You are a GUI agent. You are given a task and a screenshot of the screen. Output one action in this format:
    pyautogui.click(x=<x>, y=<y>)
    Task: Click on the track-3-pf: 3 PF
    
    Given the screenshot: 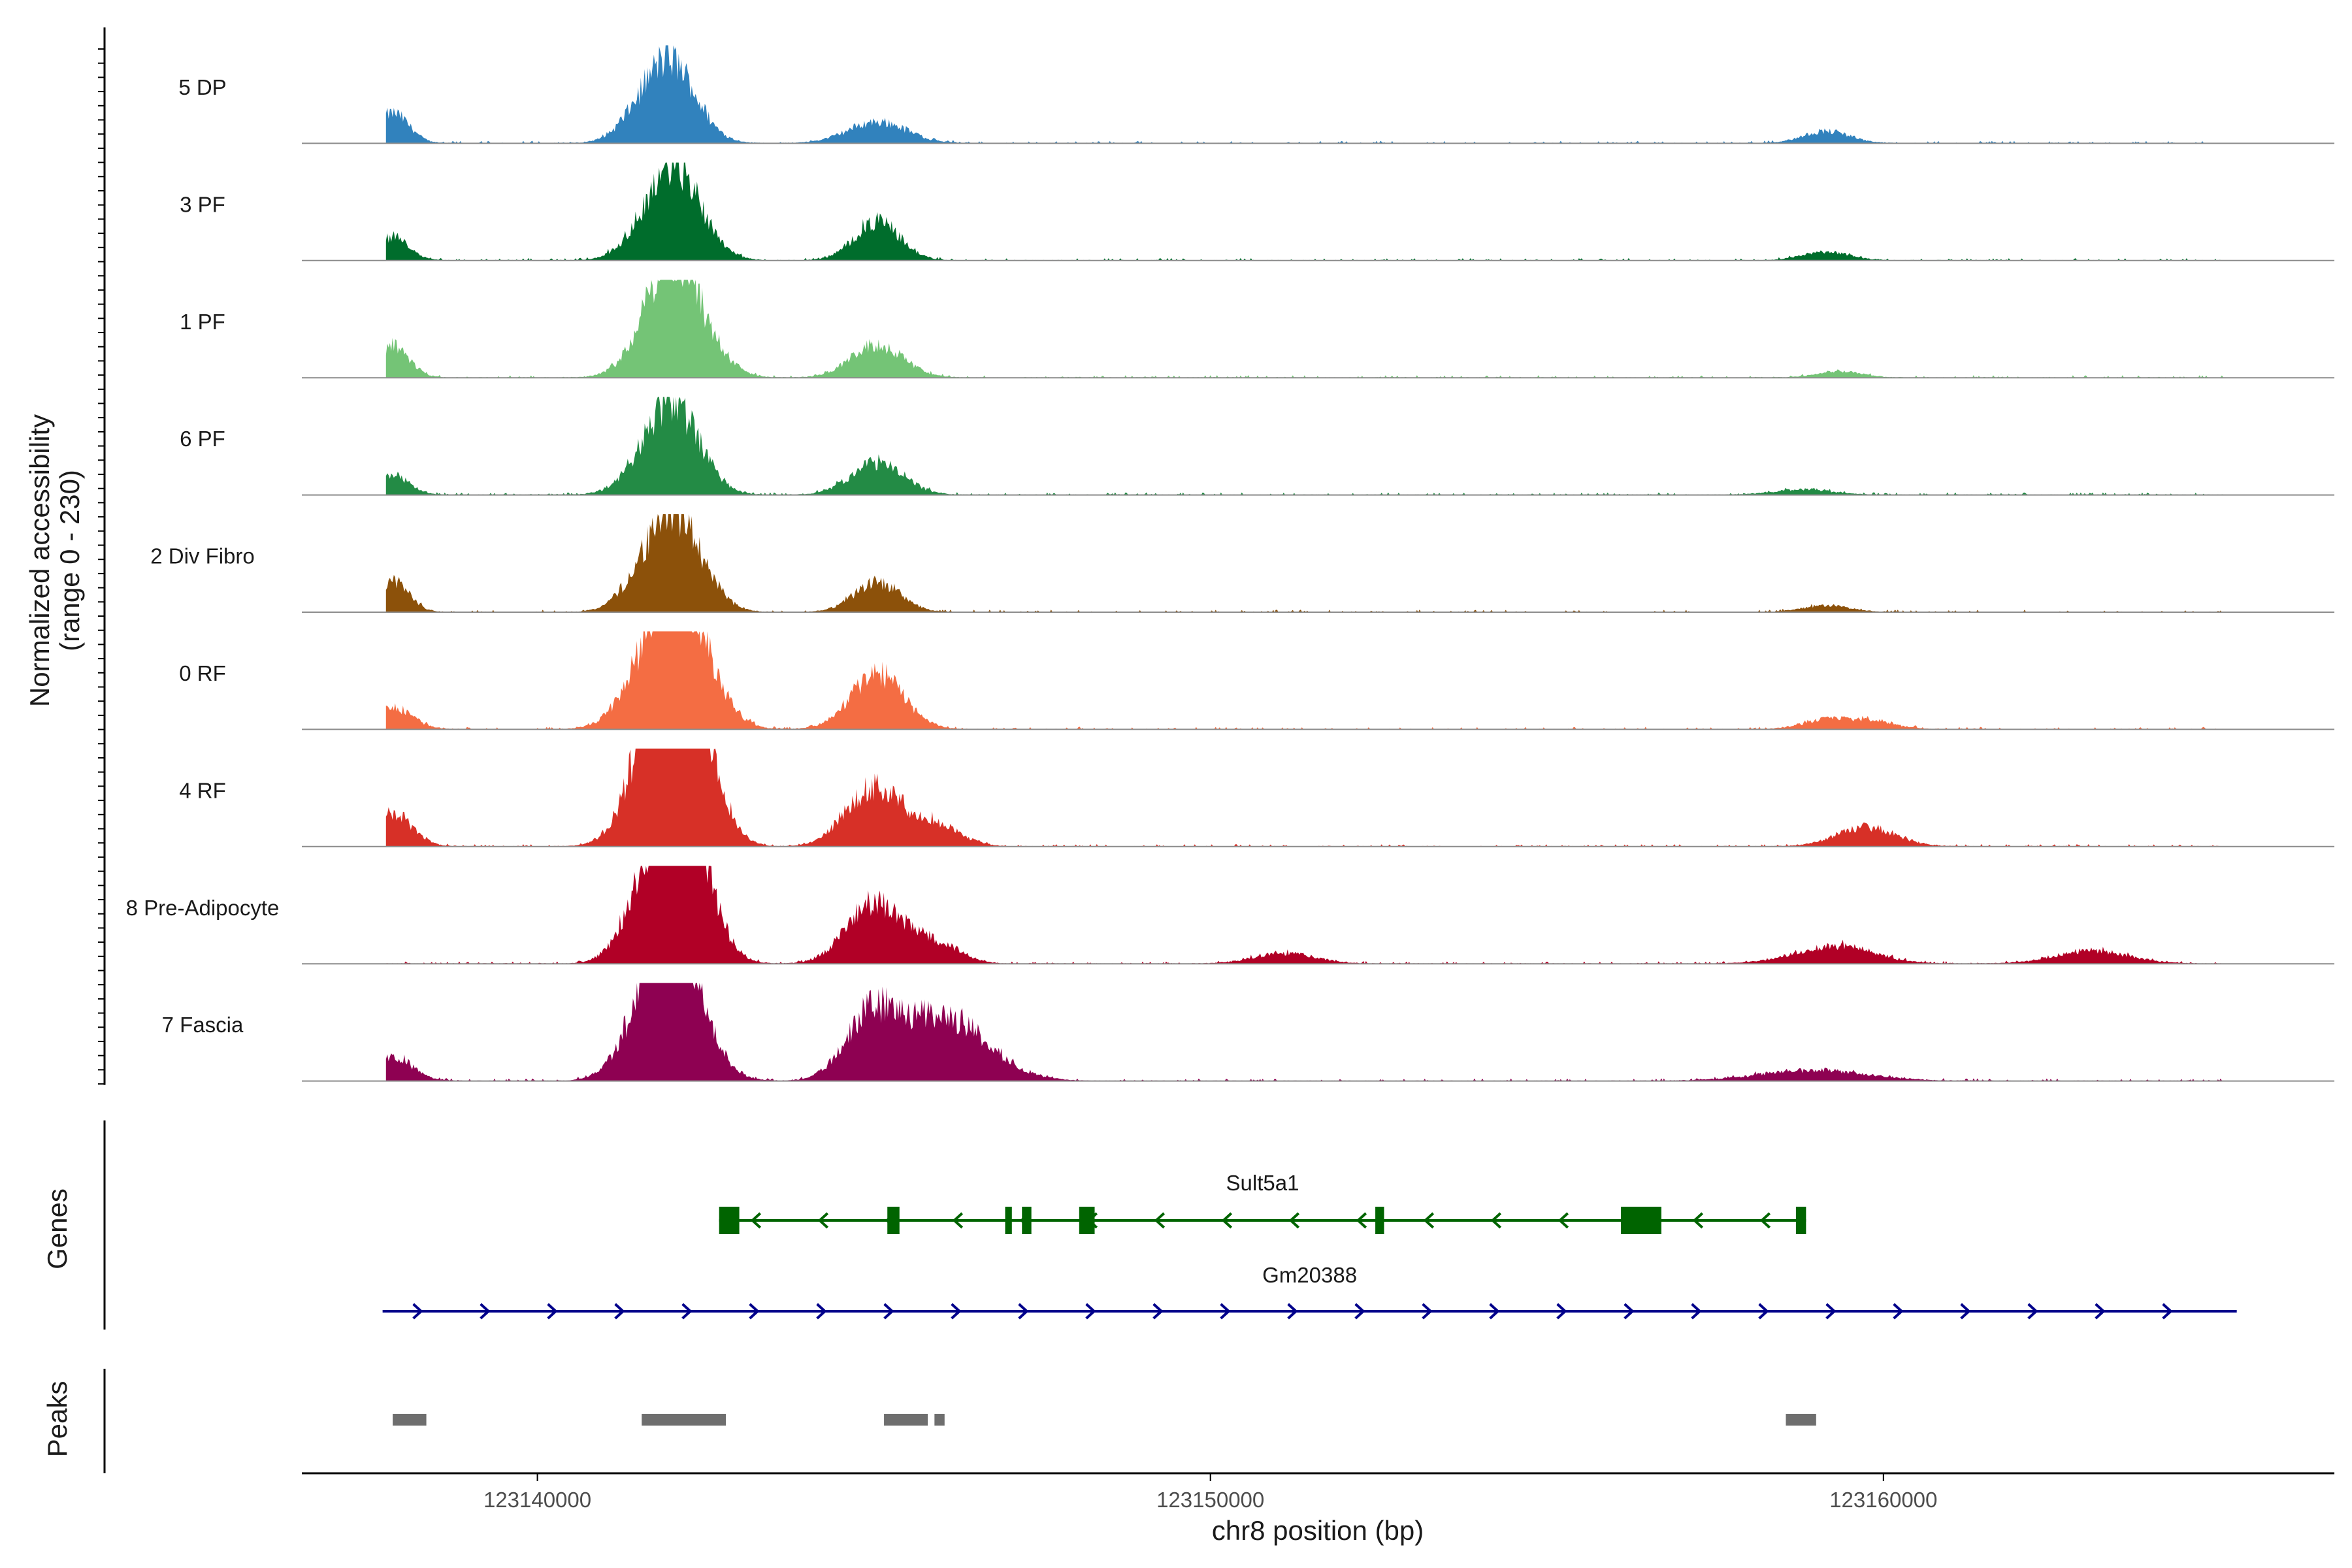 What is the action you would take?
    pyautogui.click(x=1257, y=211)
    